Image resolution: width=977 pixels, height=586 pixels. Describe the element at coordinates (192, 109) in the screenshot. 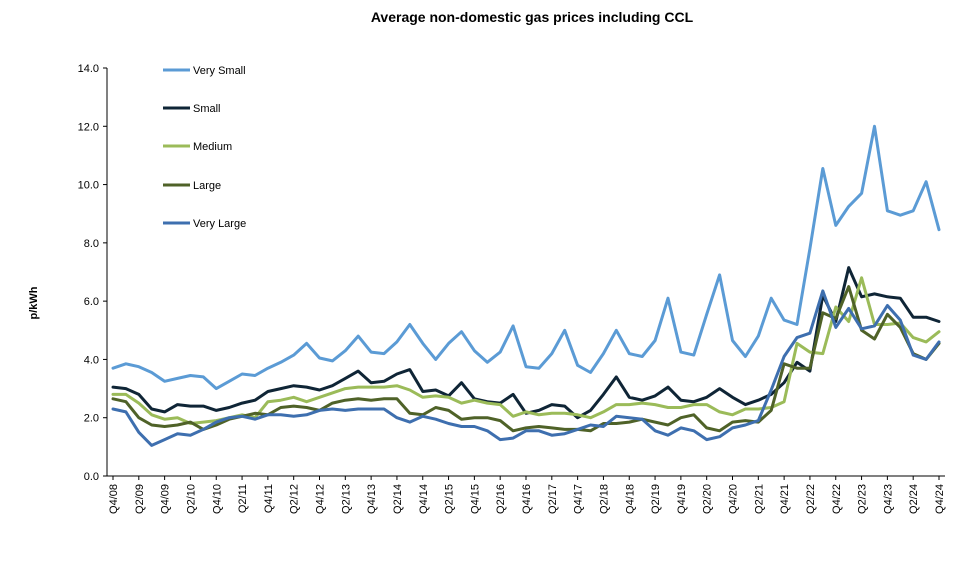

I see `legend-item: Small` at that location.